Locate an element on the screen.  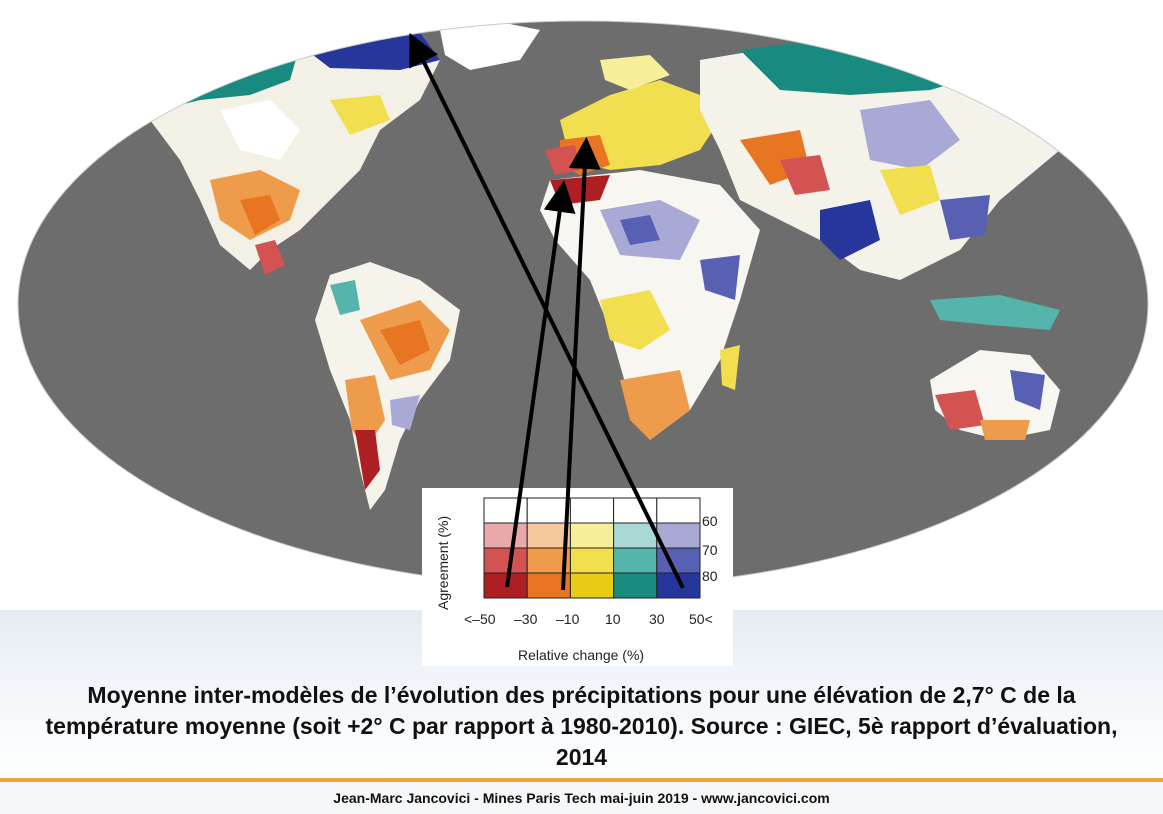
legend-cells is located at coordinates (592, 548).